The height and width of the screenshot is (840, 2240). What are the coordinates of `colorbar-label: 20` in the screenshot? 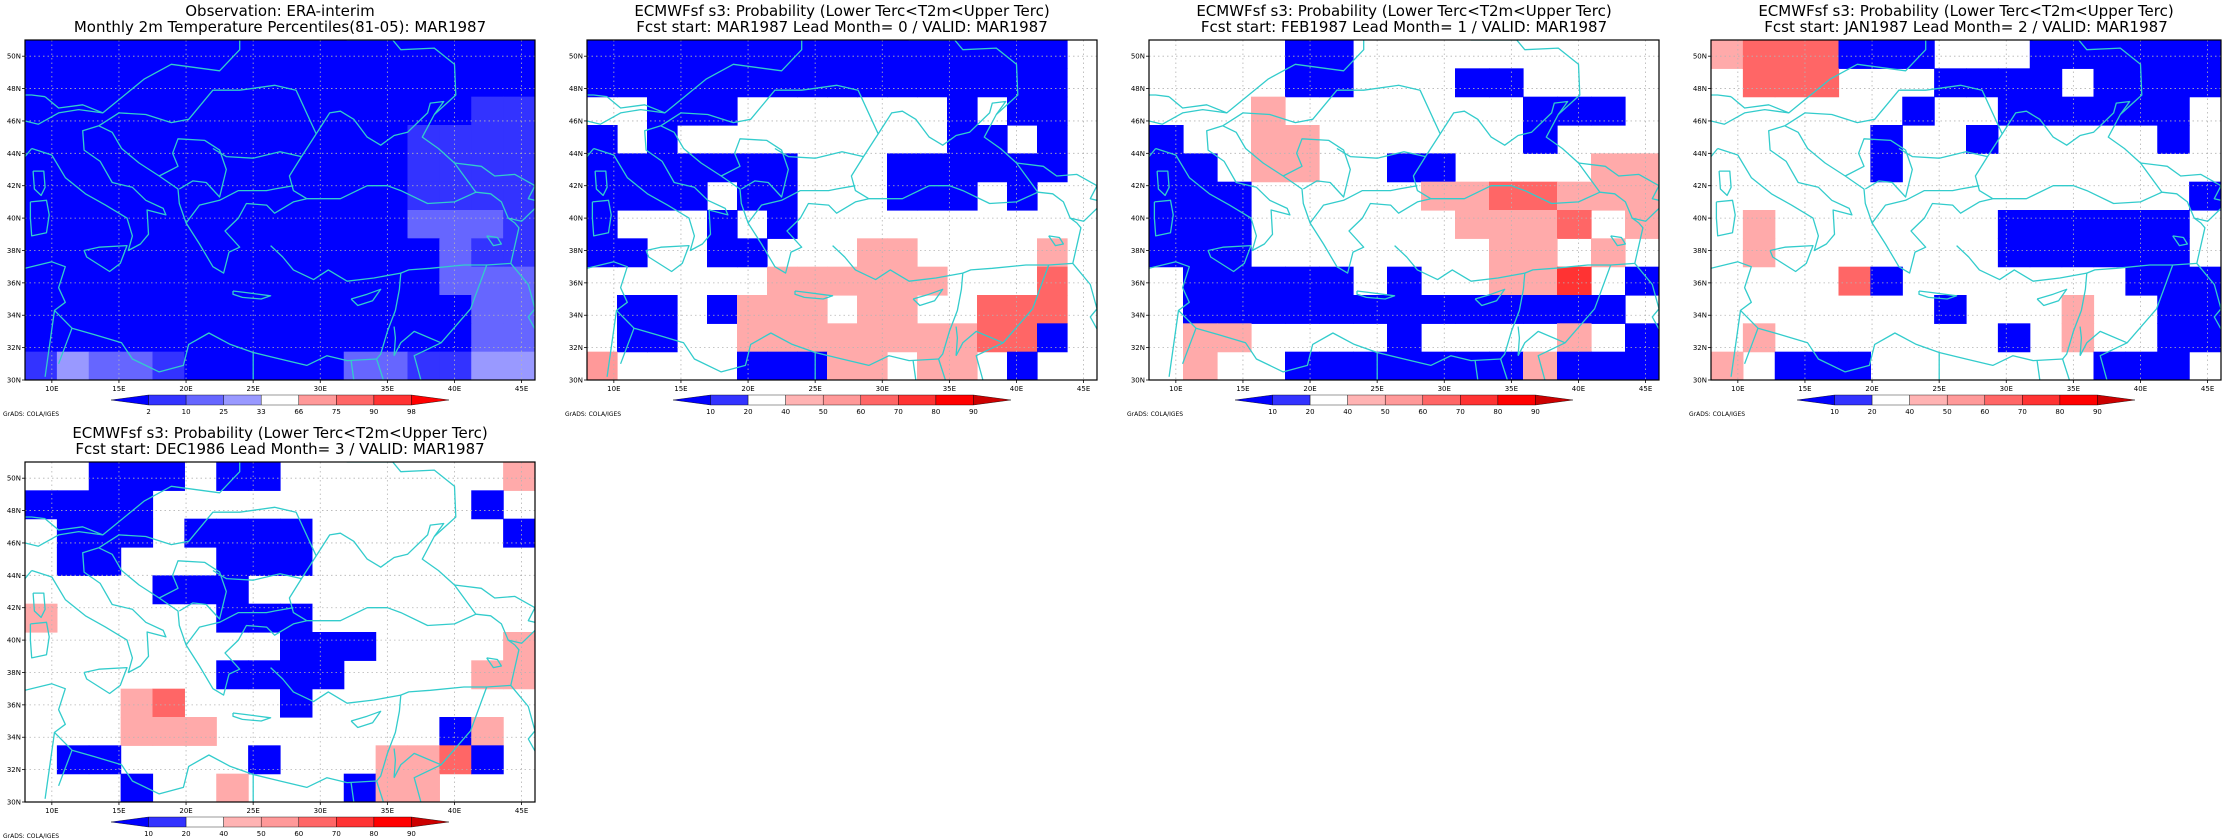 It's located at (1310, 412).